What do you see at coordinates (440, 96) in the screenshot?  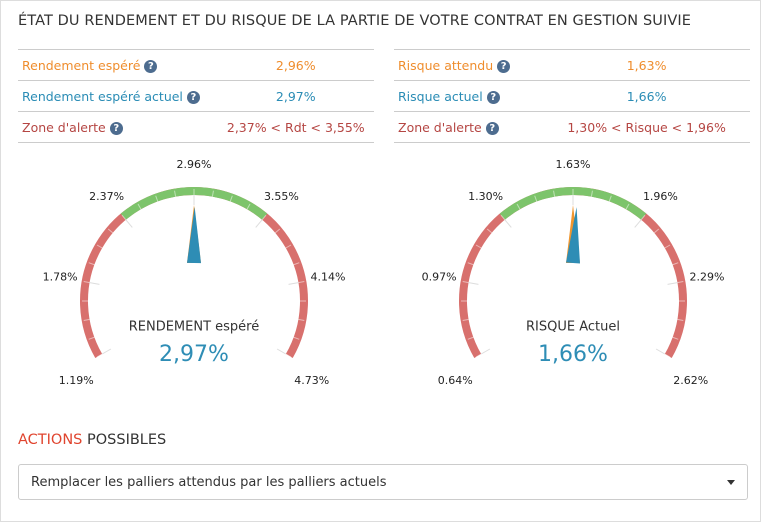 I see `label-text: Risque actuel` at bounding box center [440, 96].